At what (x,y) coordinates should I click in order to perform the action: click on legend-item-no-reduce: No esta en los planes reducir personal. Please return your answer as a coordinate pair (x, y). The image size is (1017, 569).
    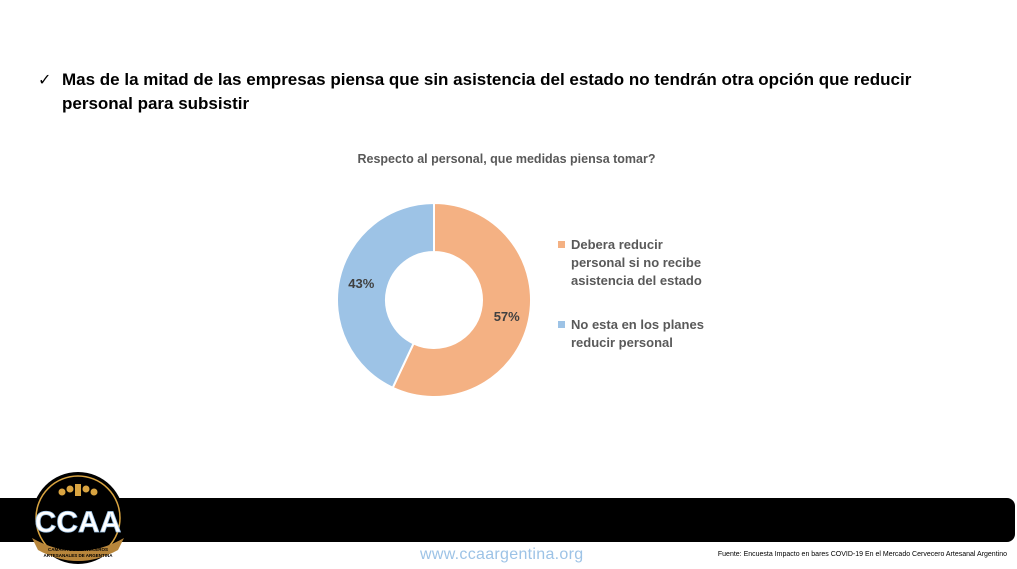
    Looking at the image, I should click on (638, 334).